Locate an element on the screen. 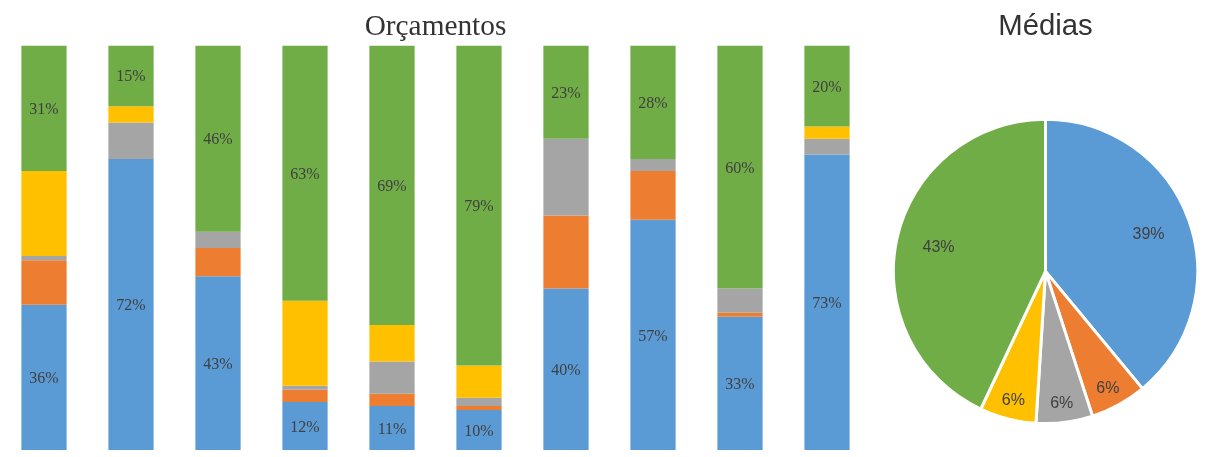 The width and height of the screenshot is (1225, 457). data-label: 79% is located at coordinates (479, 205).